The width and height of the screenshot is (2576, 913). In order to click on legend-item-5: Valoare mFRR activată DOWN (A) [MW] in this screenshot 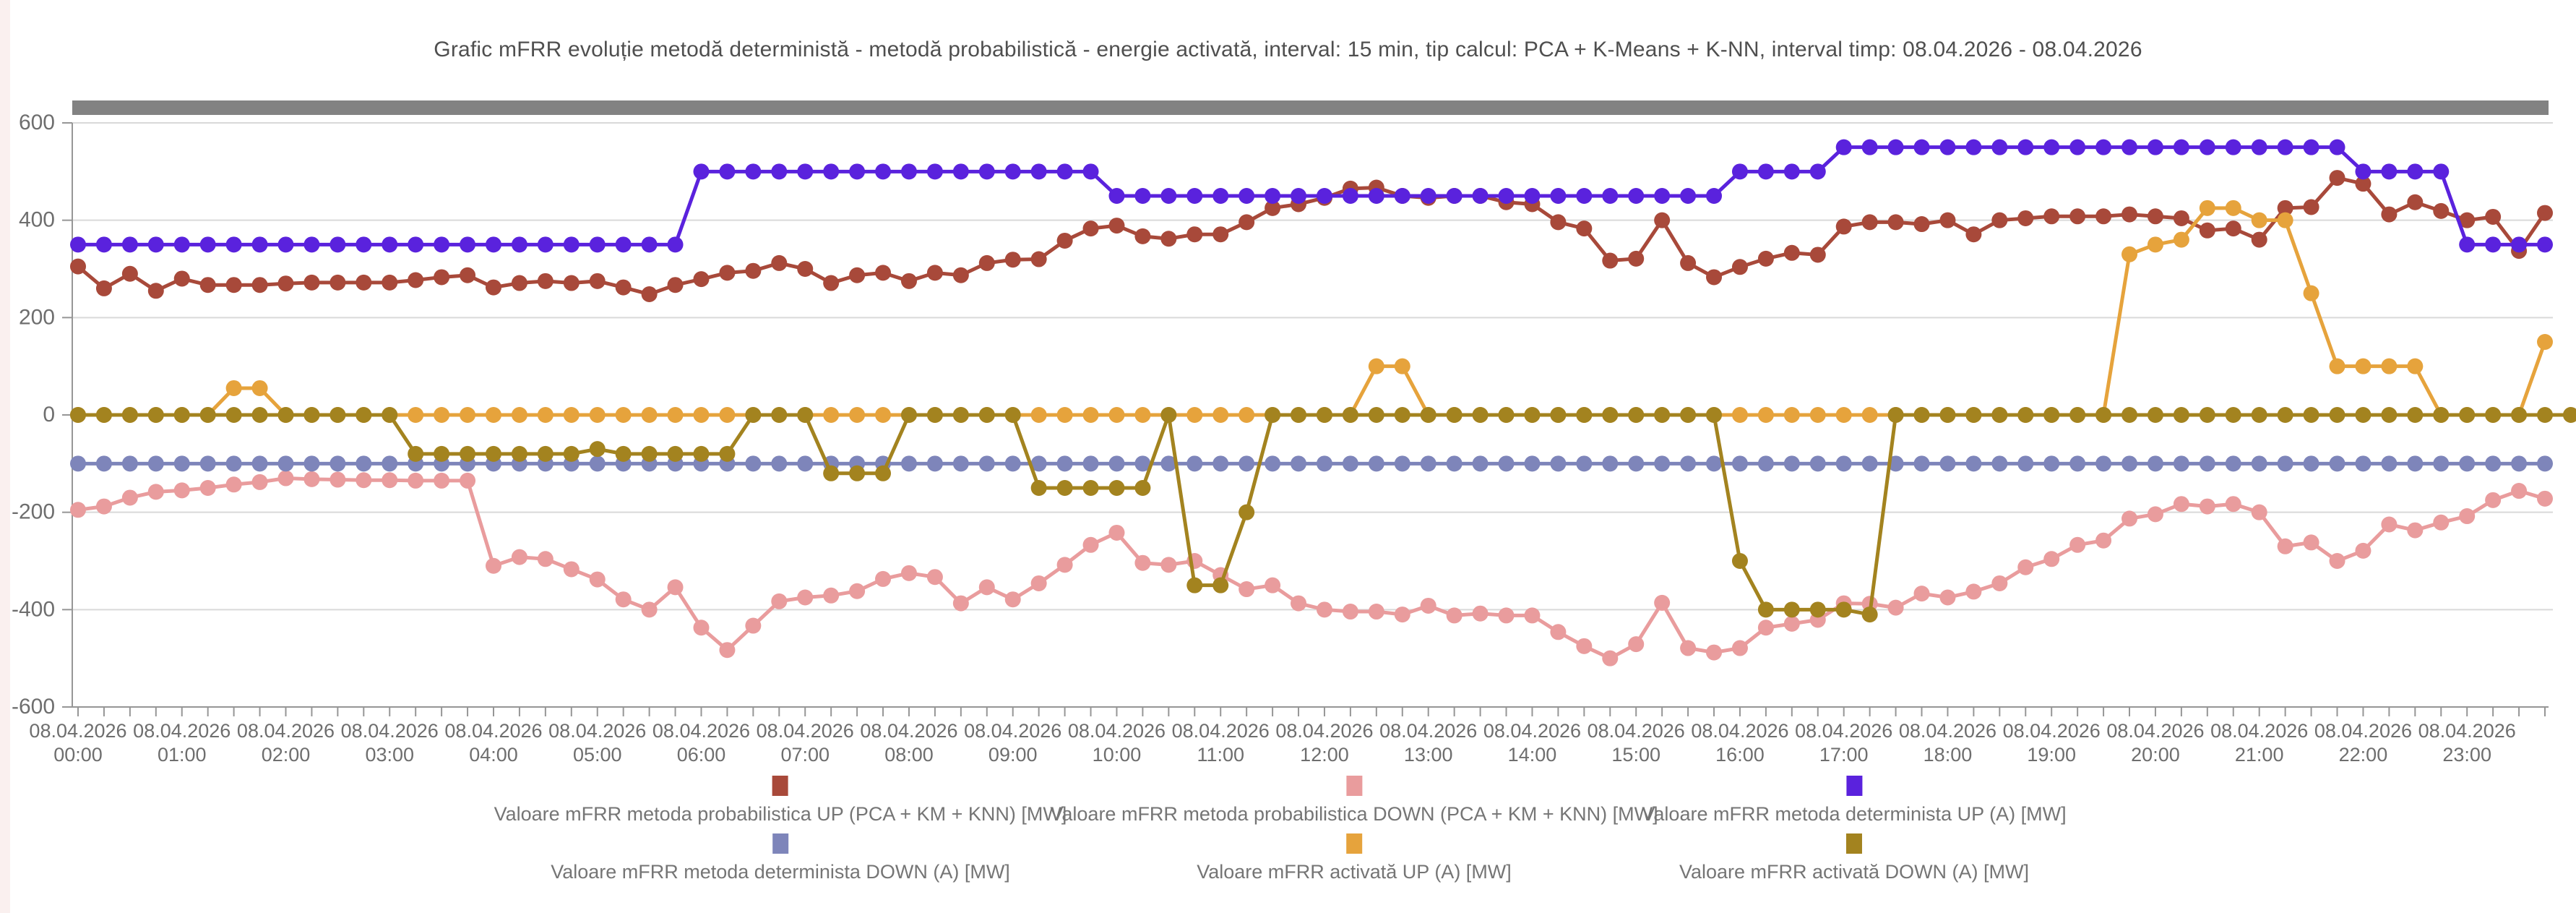, I will do `click(1854, 858)`.